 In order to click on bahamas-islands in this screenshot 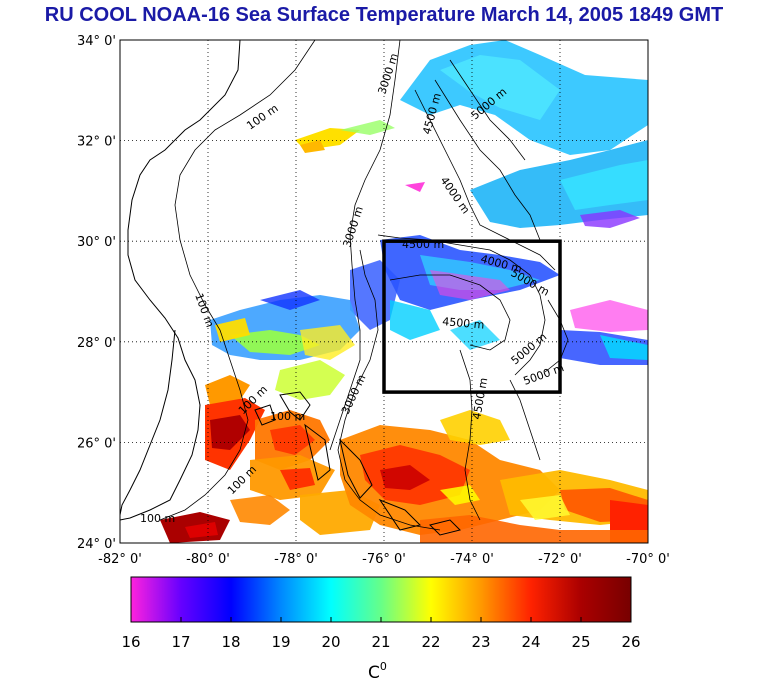, I will do `click(357, 463)`.